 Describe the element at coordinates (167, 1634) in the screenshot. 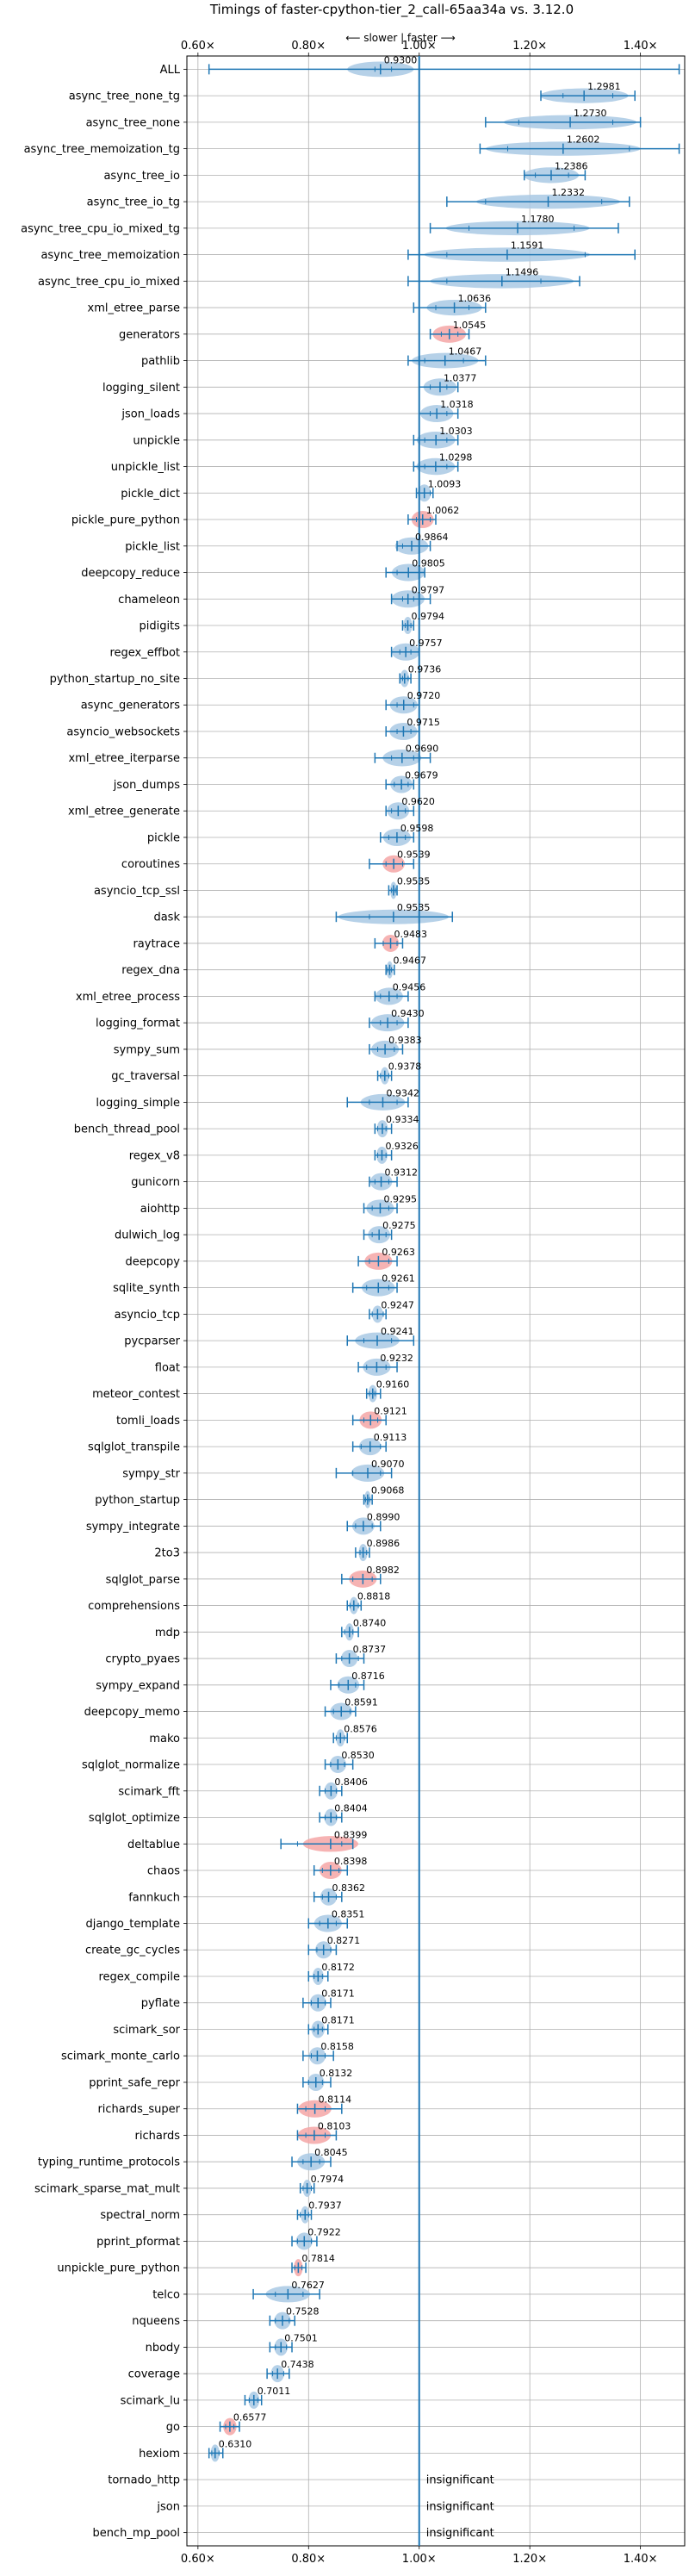

I see `benchmark-name-label: mdp` at that location.